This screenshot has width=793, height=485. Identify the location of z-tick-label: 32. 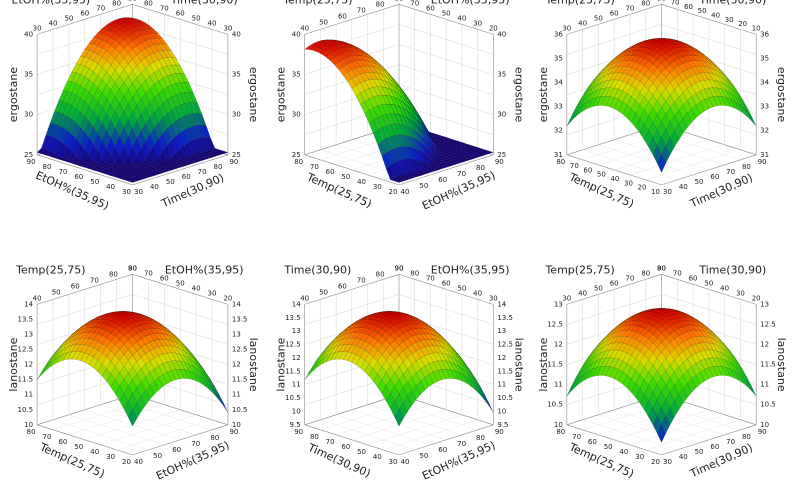
(764, 131).